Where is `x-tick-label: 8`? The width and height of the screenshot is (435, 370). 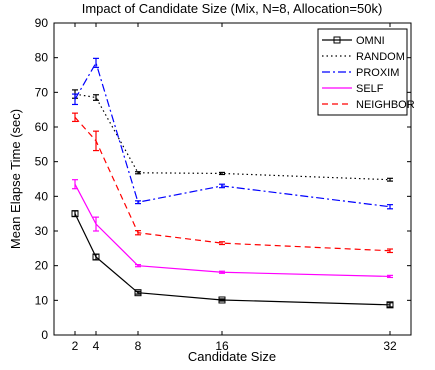
x-tick-label: 8 is located at coordinates (138, 346).